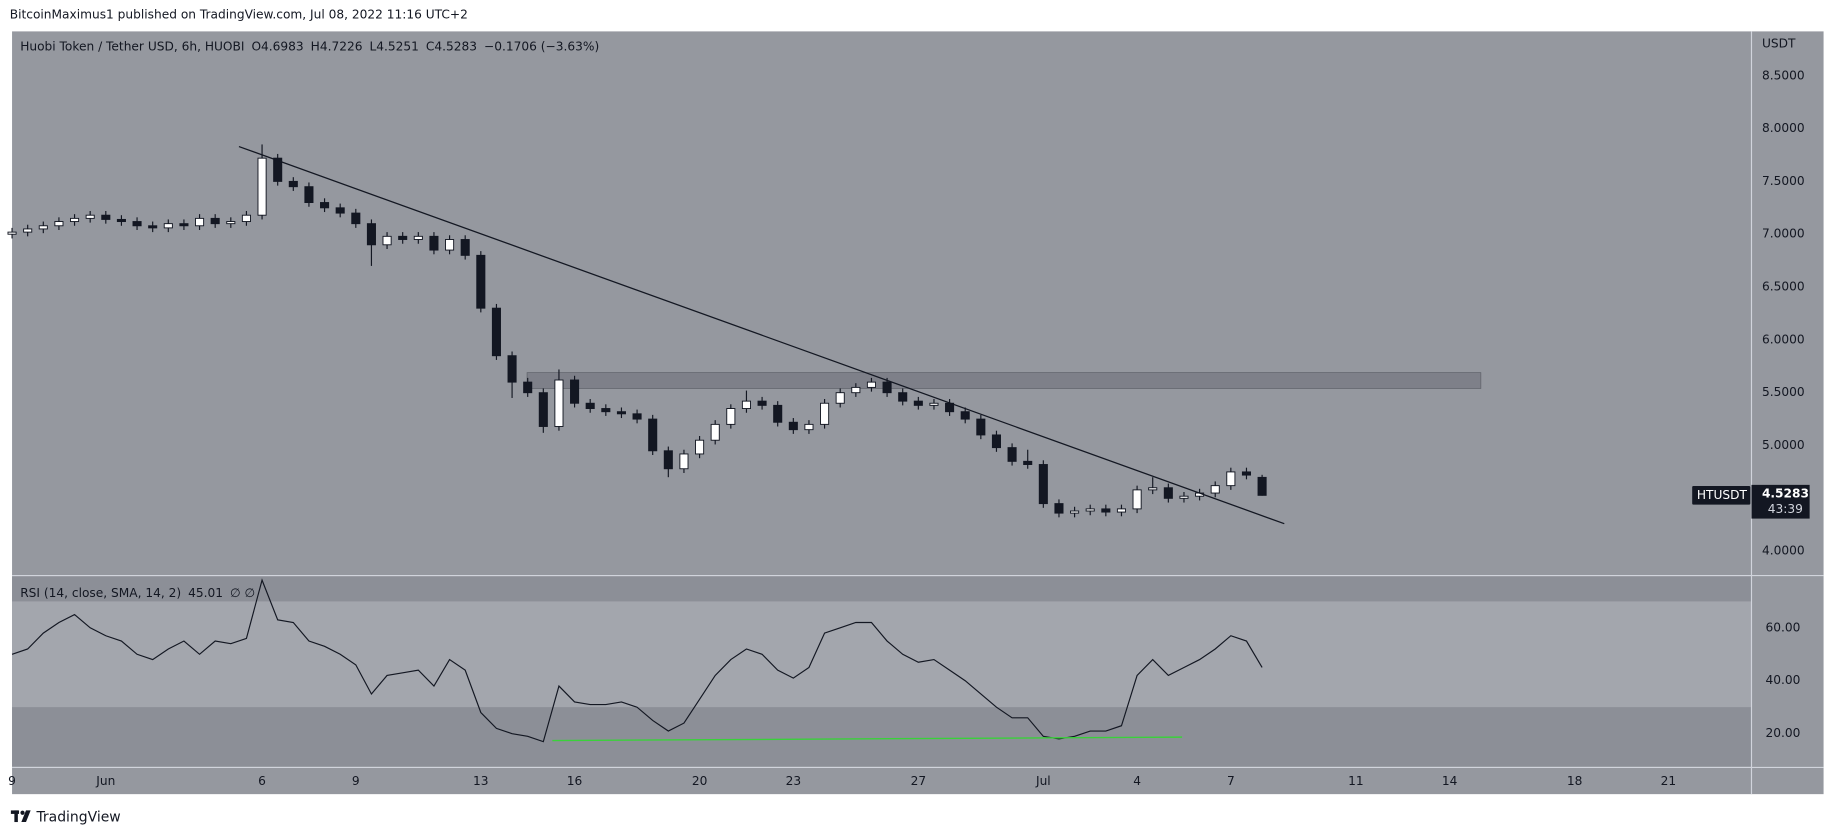  What do you see at coordinates (397, 46) in the screenshot?
I see `ohlc-value: 4.5251` at bounding box center [397, 46].